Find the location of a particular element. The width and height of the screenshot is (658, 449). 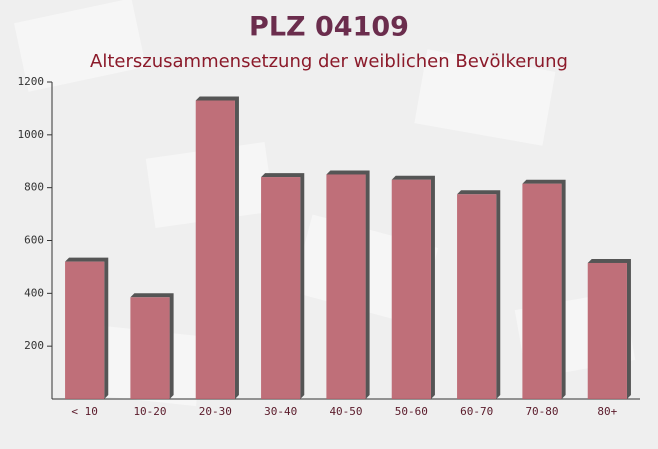

y-tick-label: 1200 is located at coordinates (31, 81).